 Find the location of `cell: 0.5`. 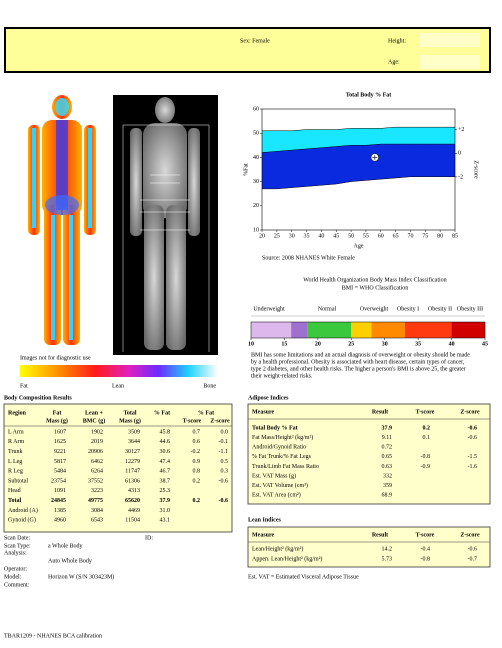

cell: 0.5 is located at coordinates (225, 462).